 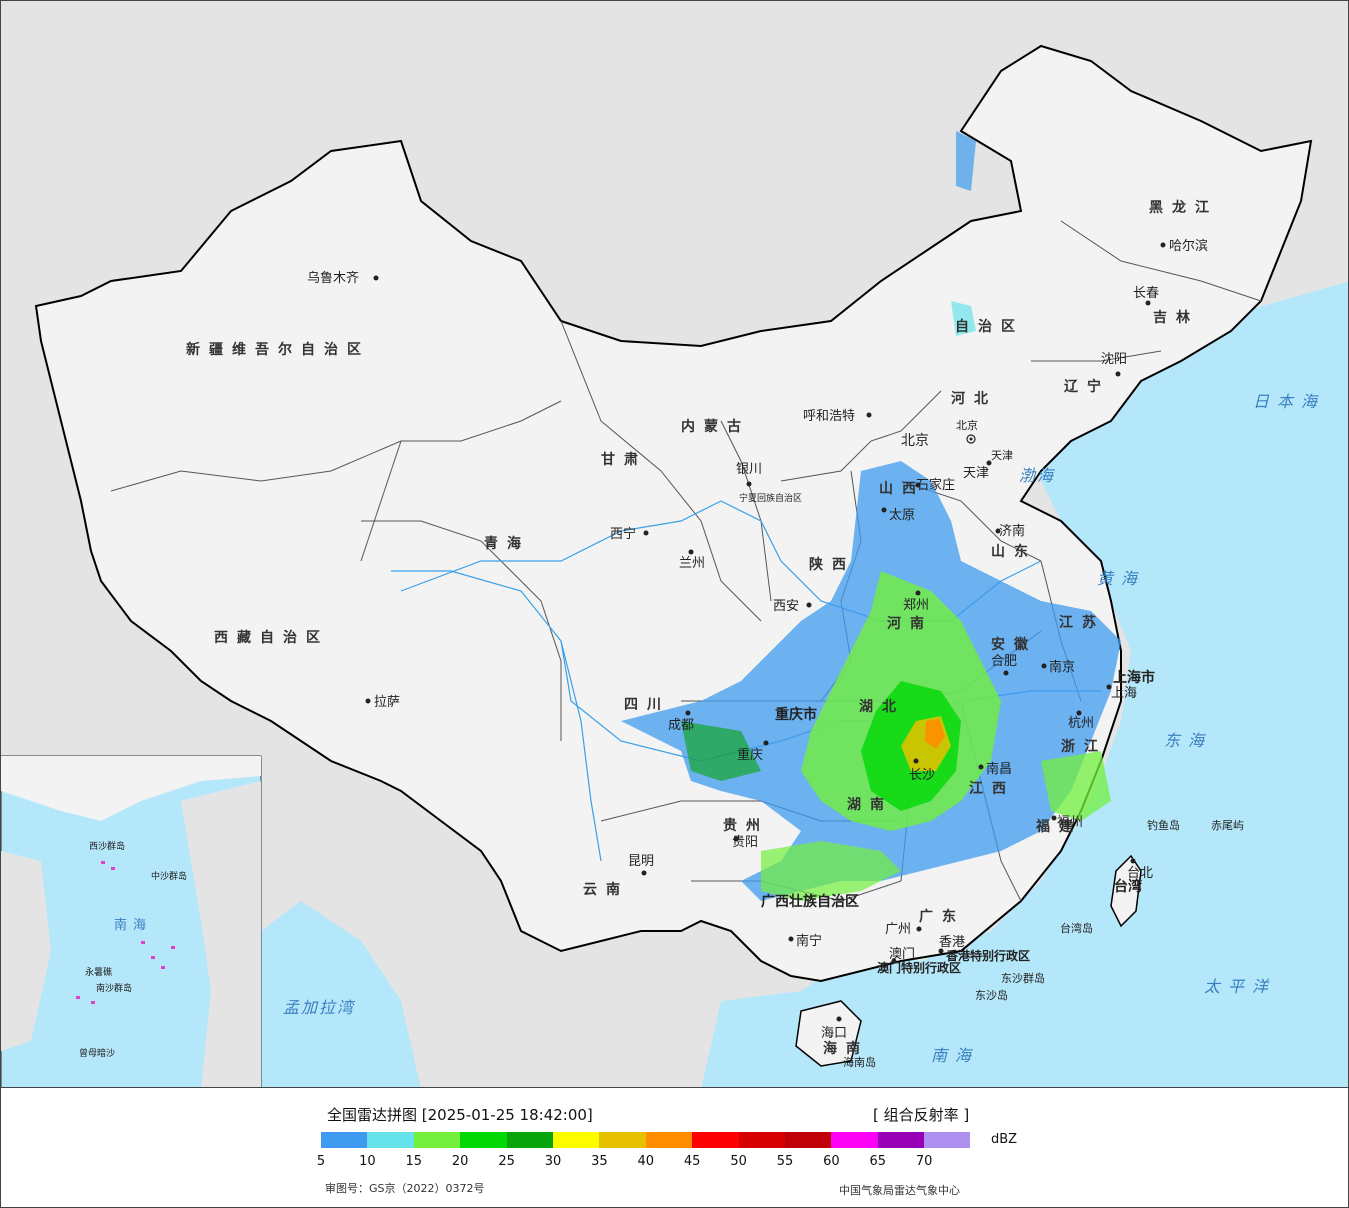 What do you see at coordinates (405, 1188) in the screenshot?
I see `review-number: 审图号：GS京（2022）0372号` at bounding box center [405, 1188].